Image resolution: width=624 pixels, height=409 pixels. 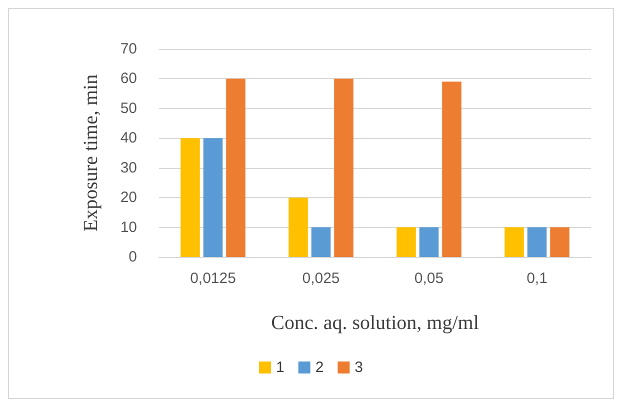 I want to click on y-tick-label: 70, so click(x=128, y=49).